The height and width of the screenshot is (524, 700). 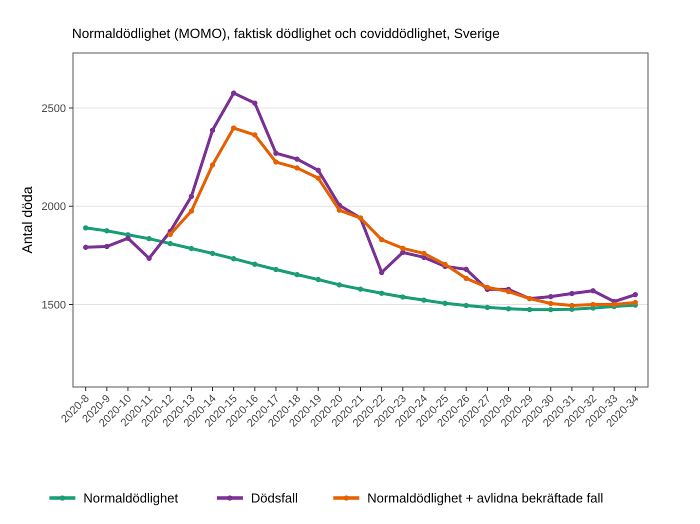 I want to click on legend-label: Normaldödlighet + avlidna bekräftade fall, so click(x=485, y=498).